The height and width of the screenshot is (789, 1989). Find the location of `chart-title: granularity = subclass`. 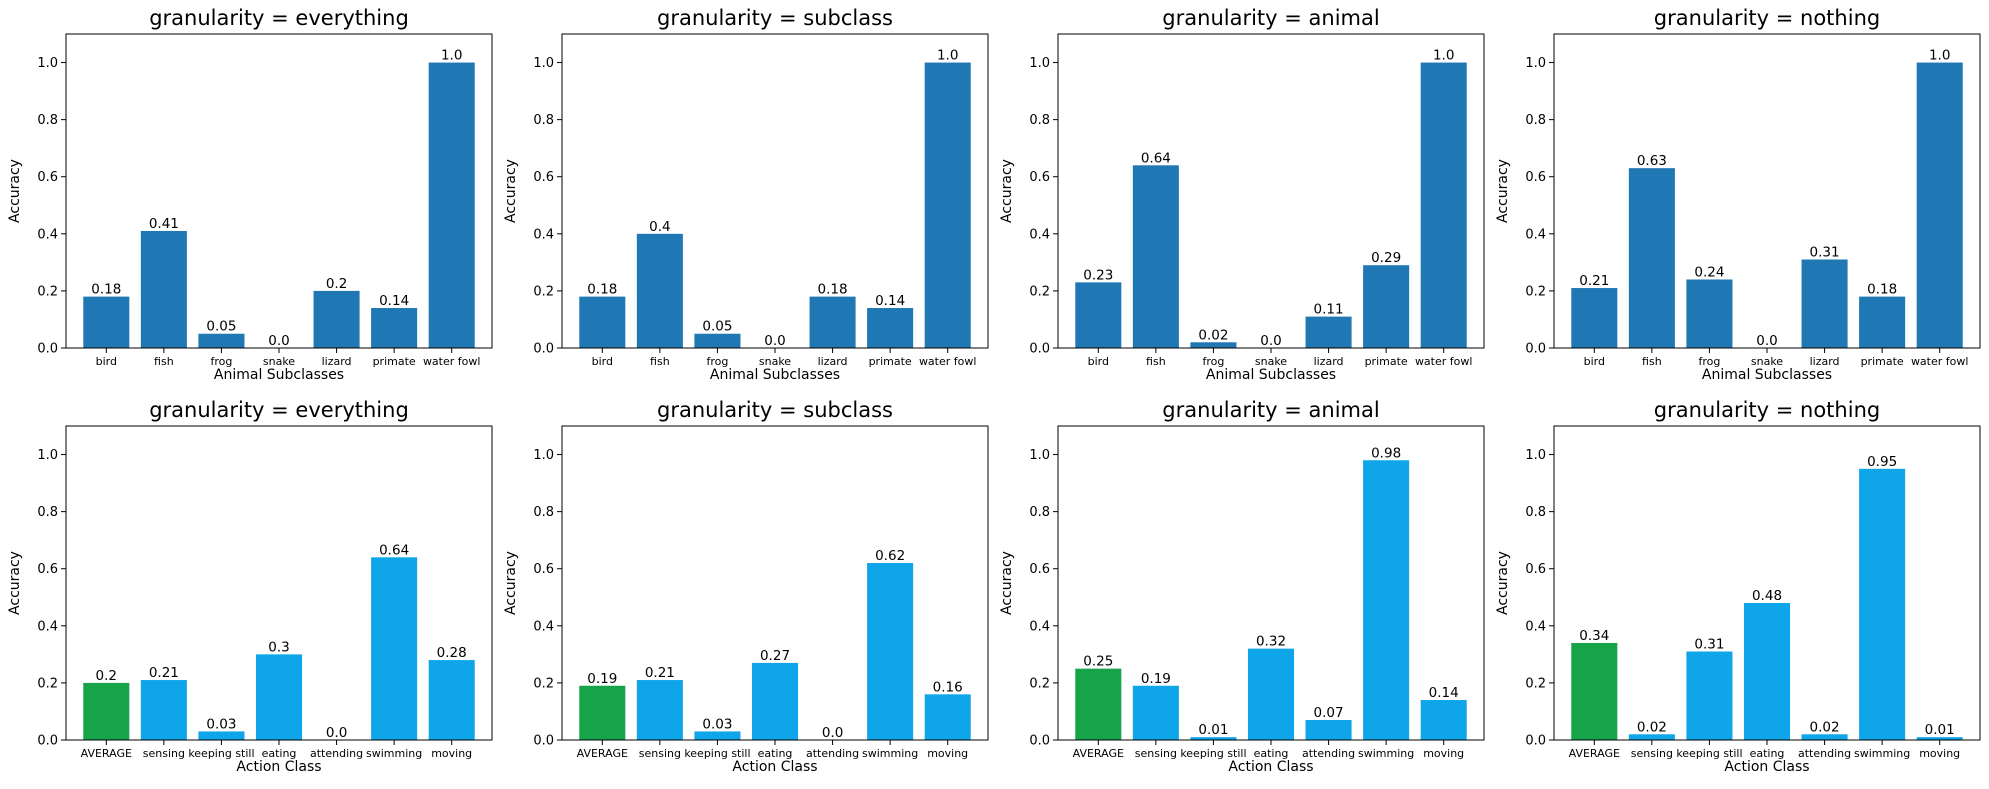

chart-title: granularity = subclass is located at coordinates (775, 18).